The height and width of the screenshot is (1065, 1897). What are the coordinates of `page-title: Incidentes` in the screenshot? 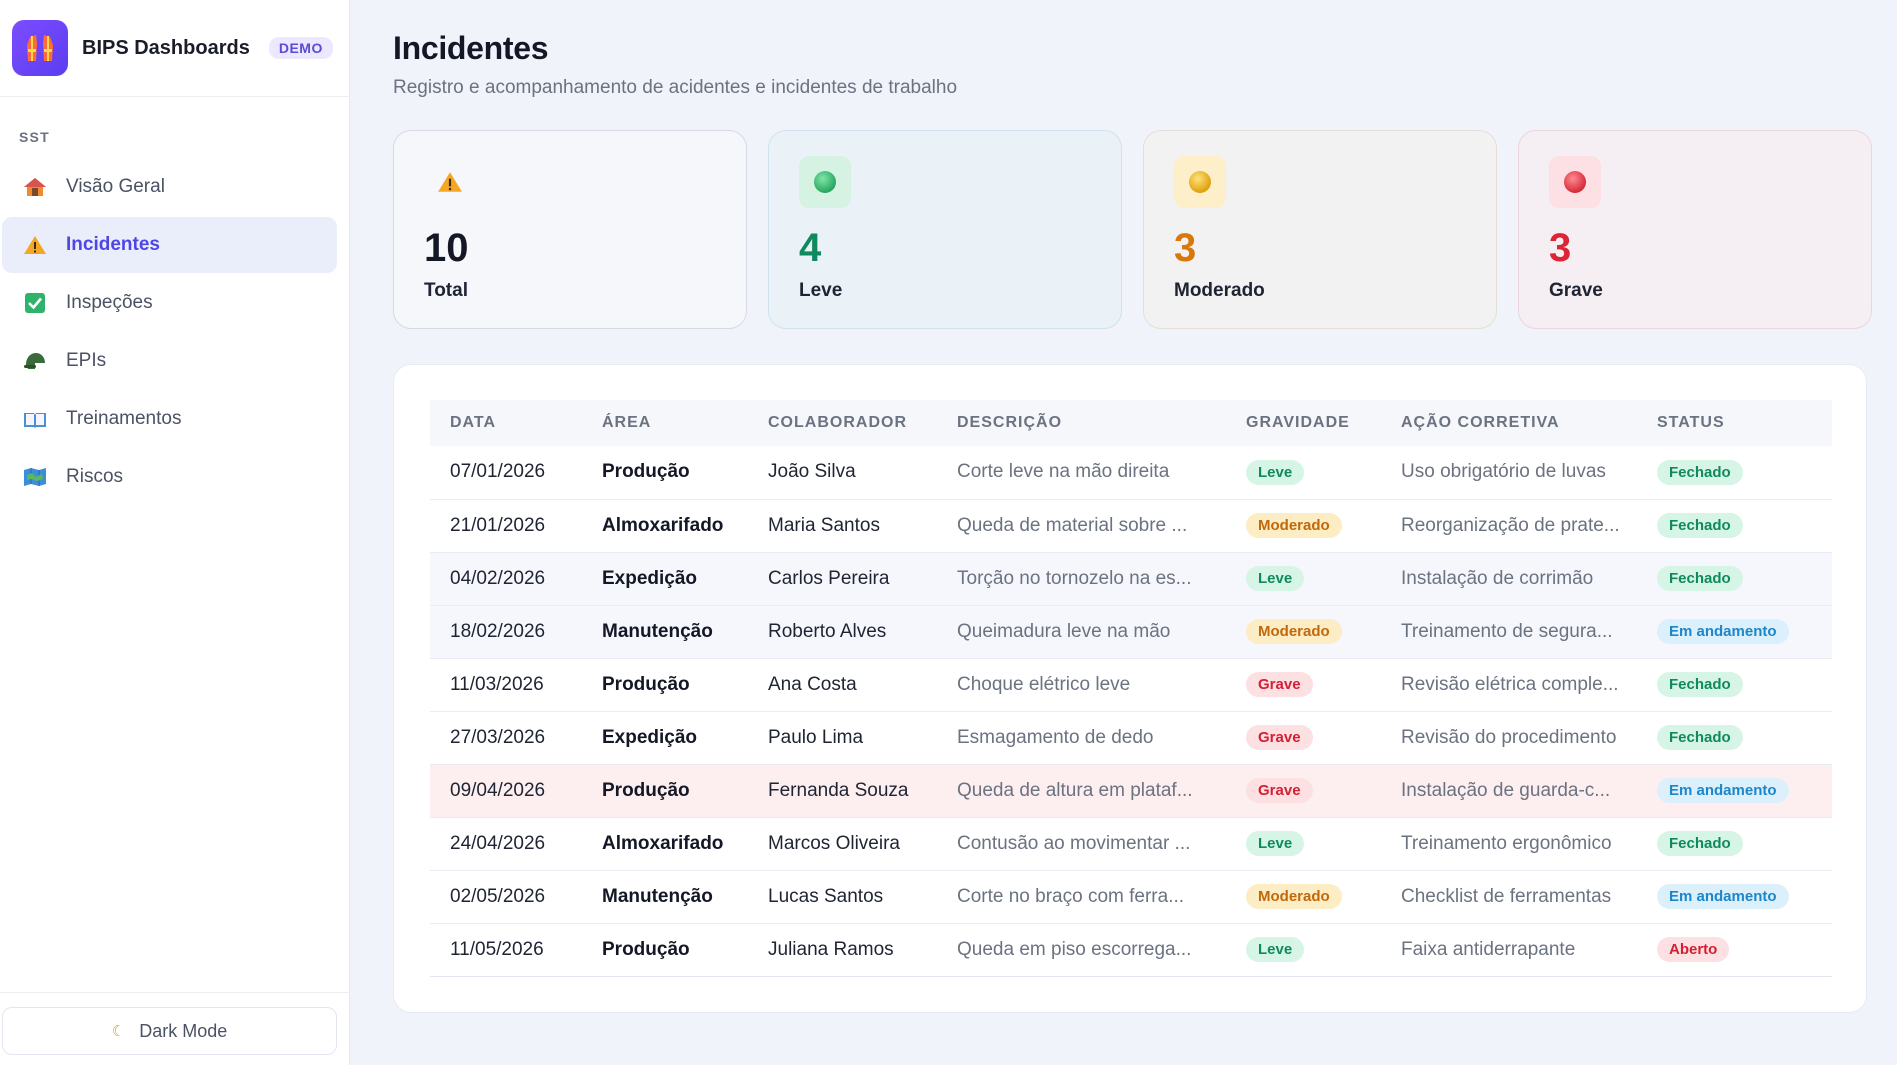 It's located at (471, 48).